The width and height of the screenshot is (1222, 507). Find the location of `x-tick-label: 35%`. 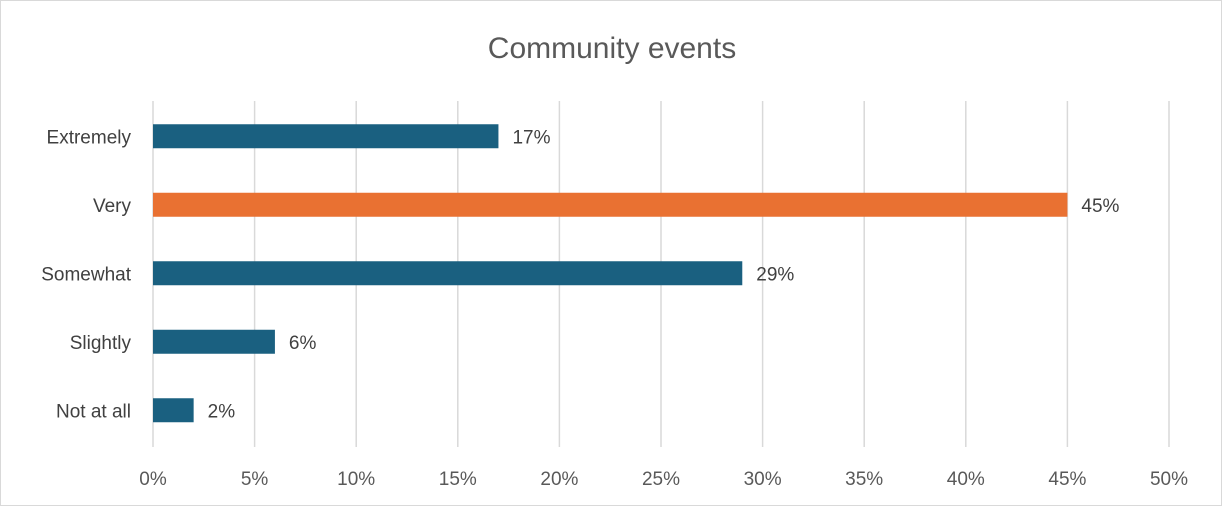

x-tick-label: 35% is located at coordinates (864, 479).